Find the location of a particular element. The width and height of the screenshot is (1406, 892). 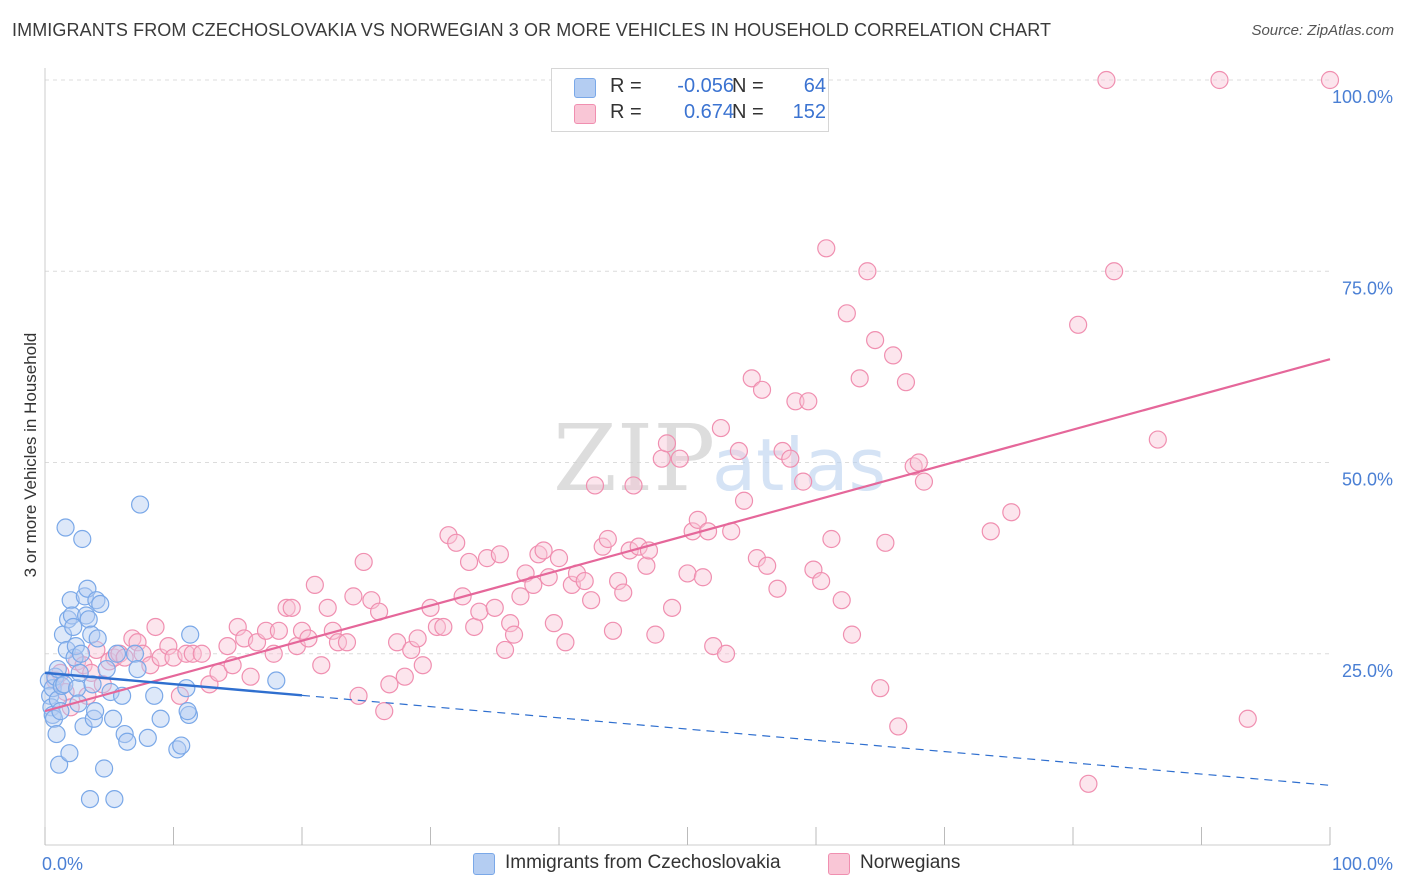

y-tick-label: 50.0% is located at coordinates (1367, 480).